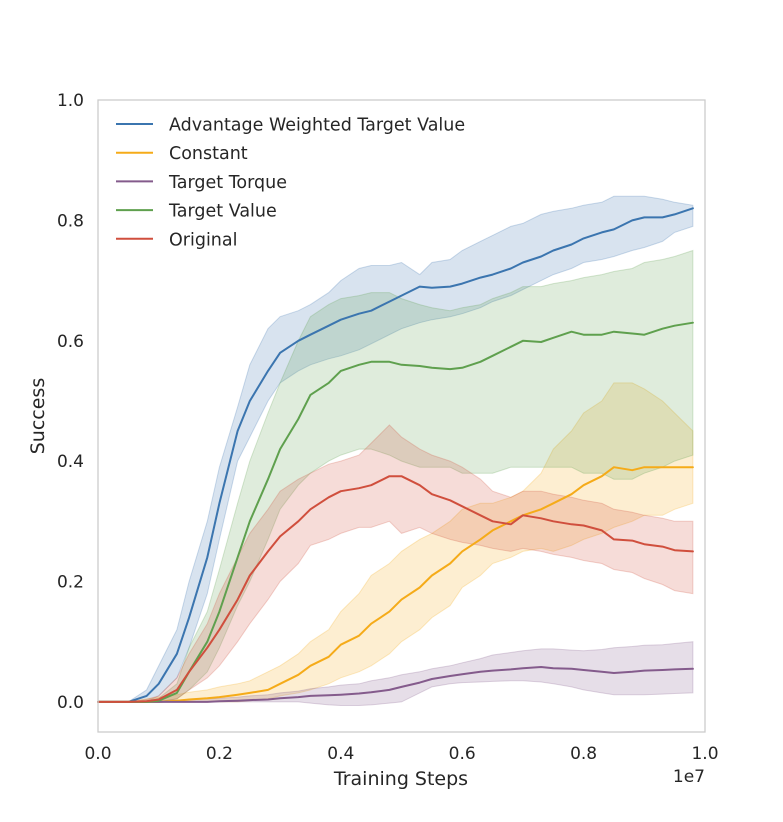 The image size is (783, 822). I want to click on legend-item-advantage-weighted-target-value: Advantage Weighted Target Value, so click(290, 126).